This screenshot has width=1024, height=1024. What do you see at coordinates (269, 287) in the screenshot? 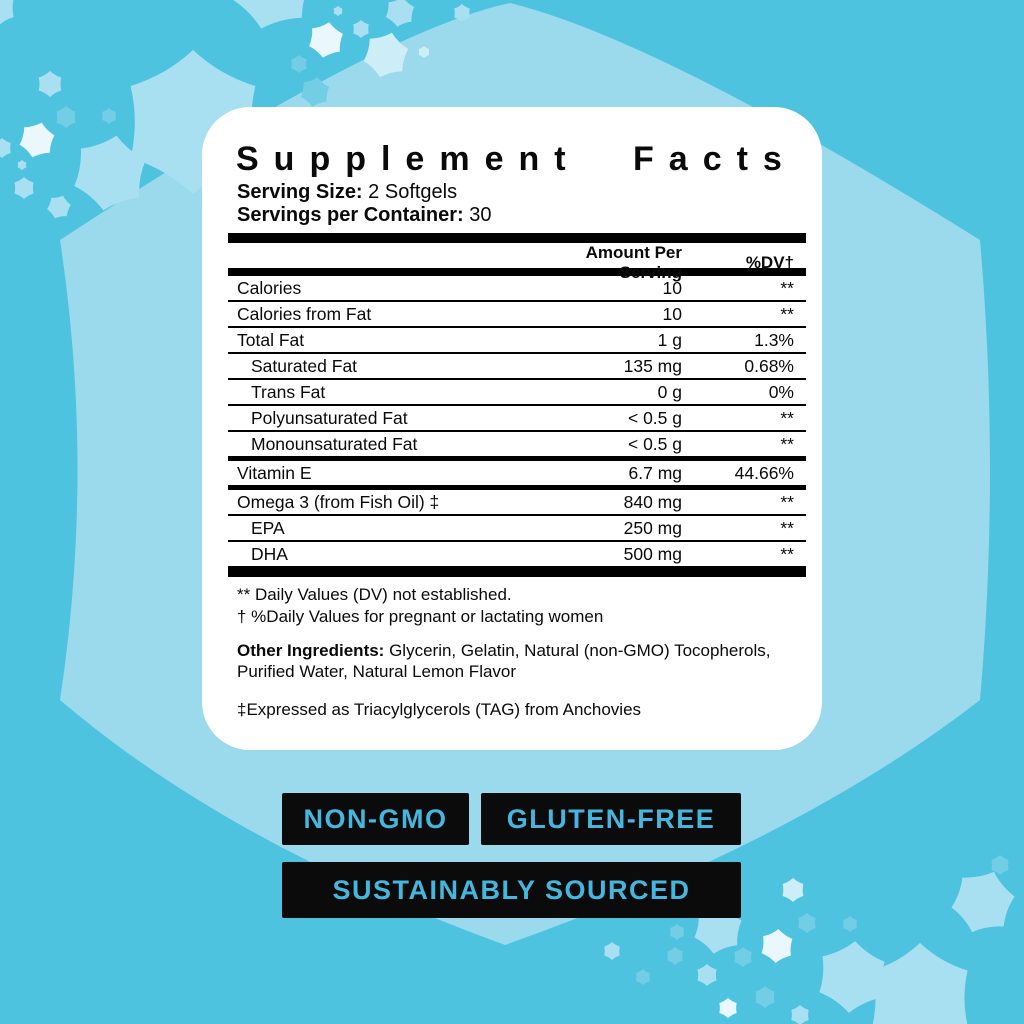
I see `nutrient-label: Calories` at bounding box center [269, 287].